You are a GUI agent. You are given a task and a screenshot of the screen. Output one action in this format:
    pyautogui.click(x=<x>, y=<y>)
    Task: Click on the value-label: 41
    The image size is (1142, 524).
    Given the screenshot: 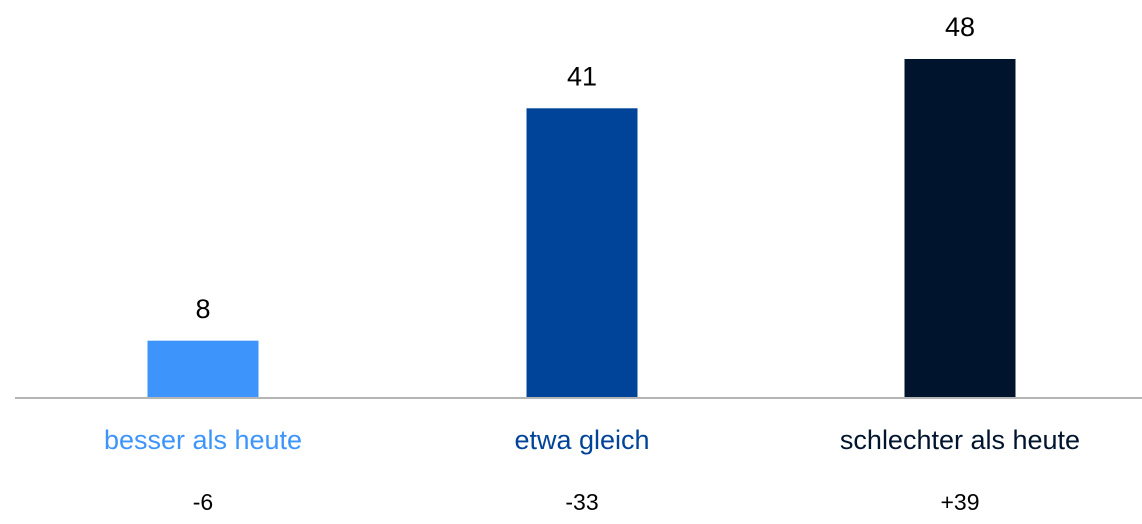 What is the action you would take?
    pyautogui.click(x=582, y=76)
    